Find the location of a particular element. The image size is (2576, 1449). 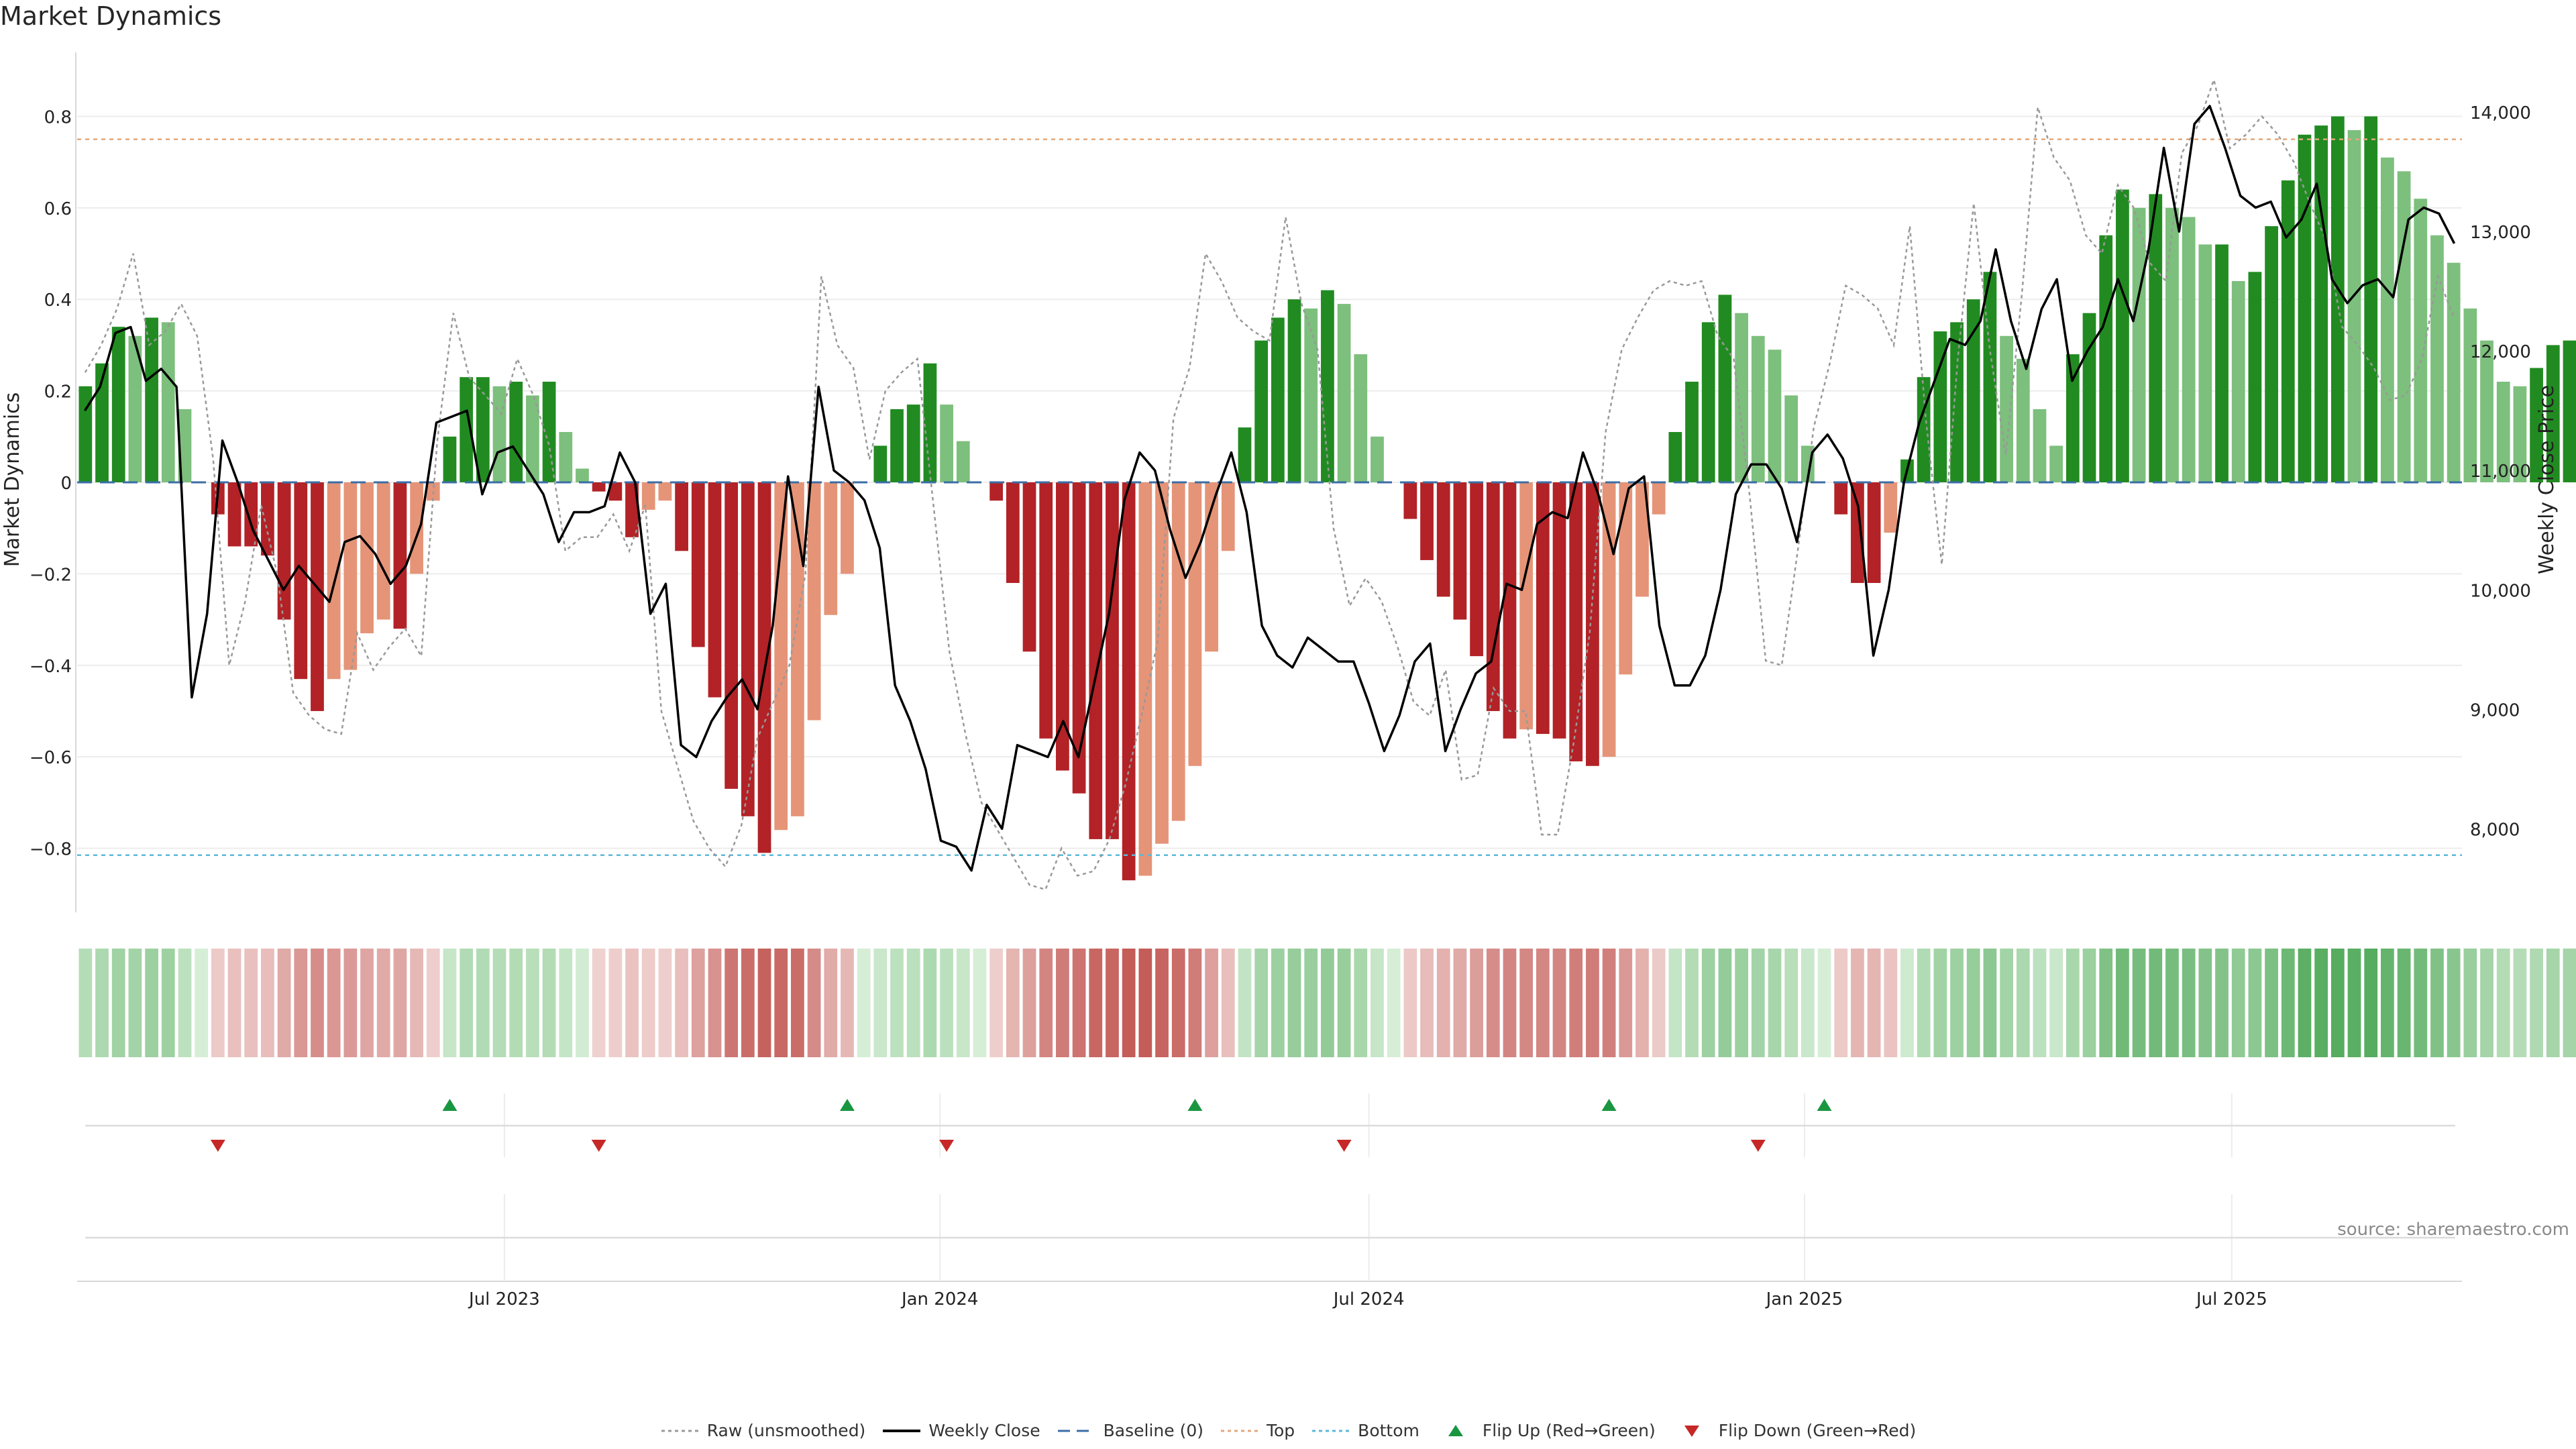

y-axis-right-label: Weekly Close Price is located at coordinates (2547, 479).